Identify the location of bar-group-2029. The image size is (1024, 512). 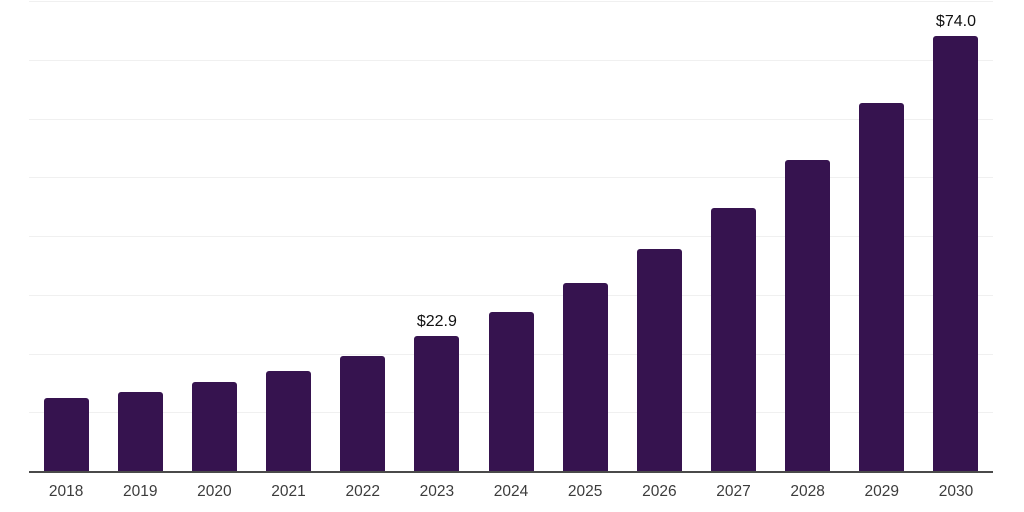
(882, 236).